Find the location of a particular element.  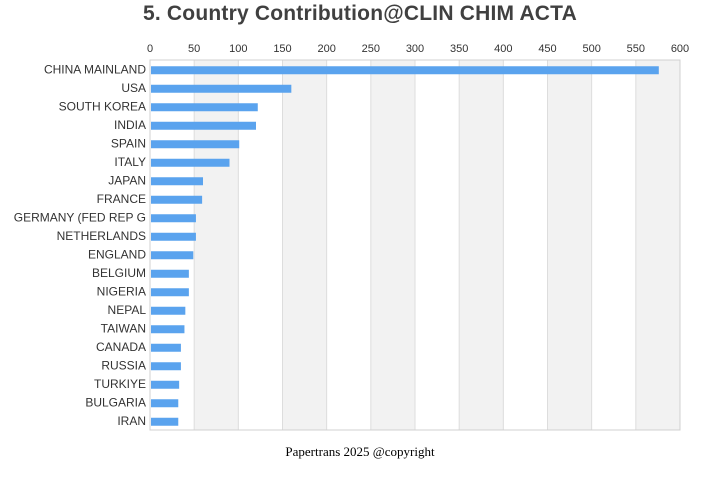

y-category-label: BULGARIA is located at coordinates (115, 402).